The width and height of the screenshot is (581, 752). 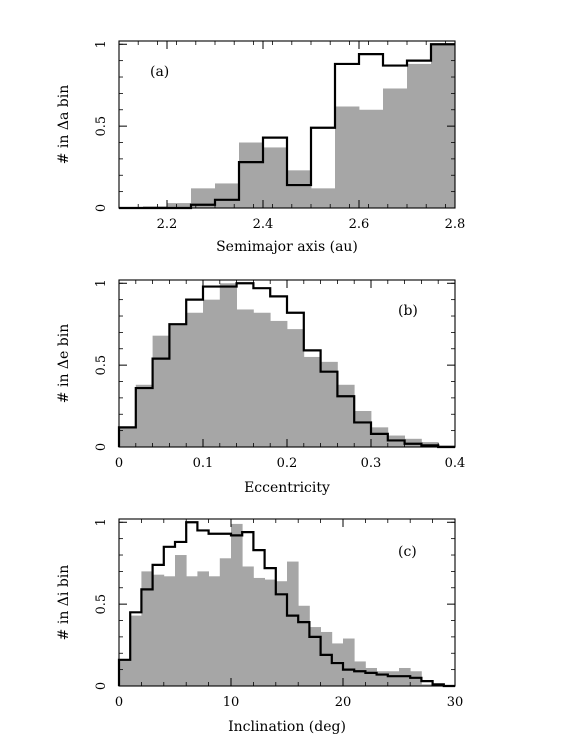 I want to click on x-tick-label: 10, so click(x=231, y=702).